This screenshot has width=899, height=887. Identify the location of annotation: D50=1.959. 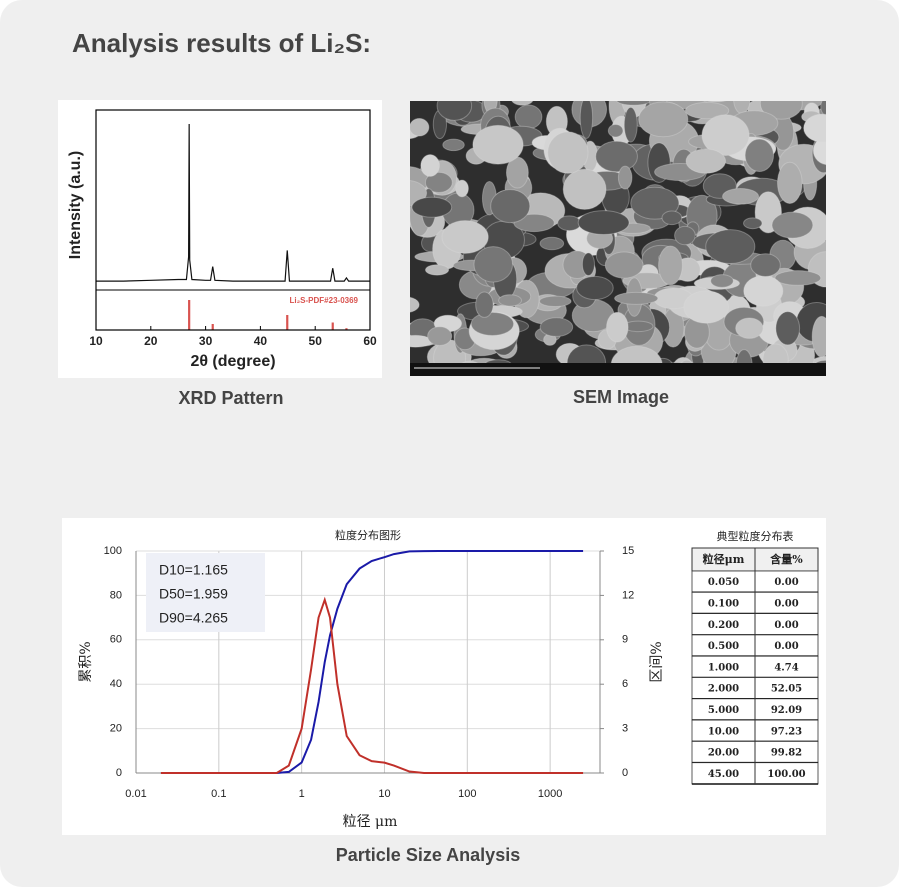
(193, 594).